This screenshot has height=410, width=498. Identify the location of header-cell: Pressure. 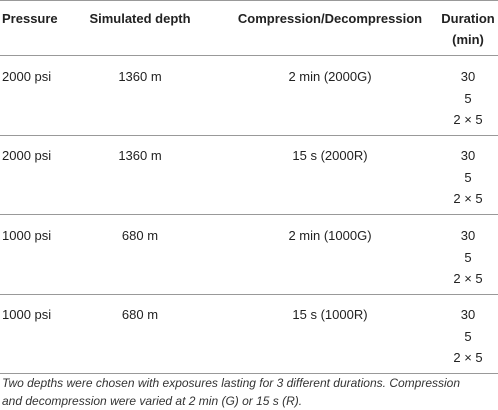
(30, 18).